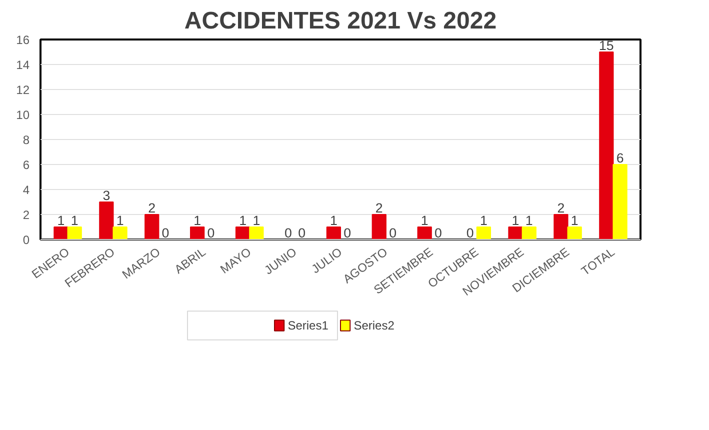  I want to click on y-tick-label: 10, so click(23, 115).